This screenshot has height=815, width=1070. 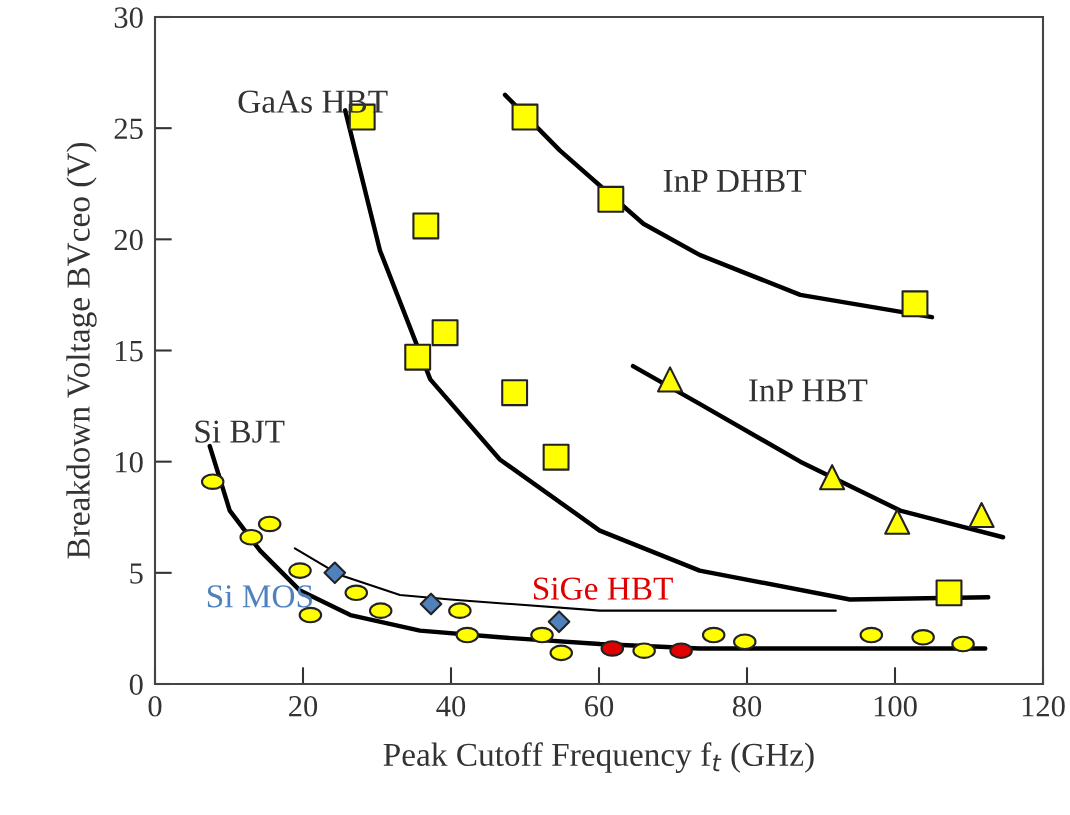 I want to click on x-tick-label: 80, so click(x=747, y=706).